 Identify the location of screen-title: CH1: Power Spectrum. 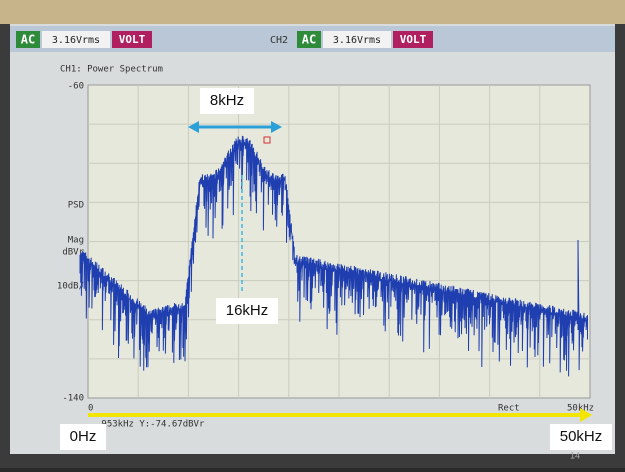
(111, 70).